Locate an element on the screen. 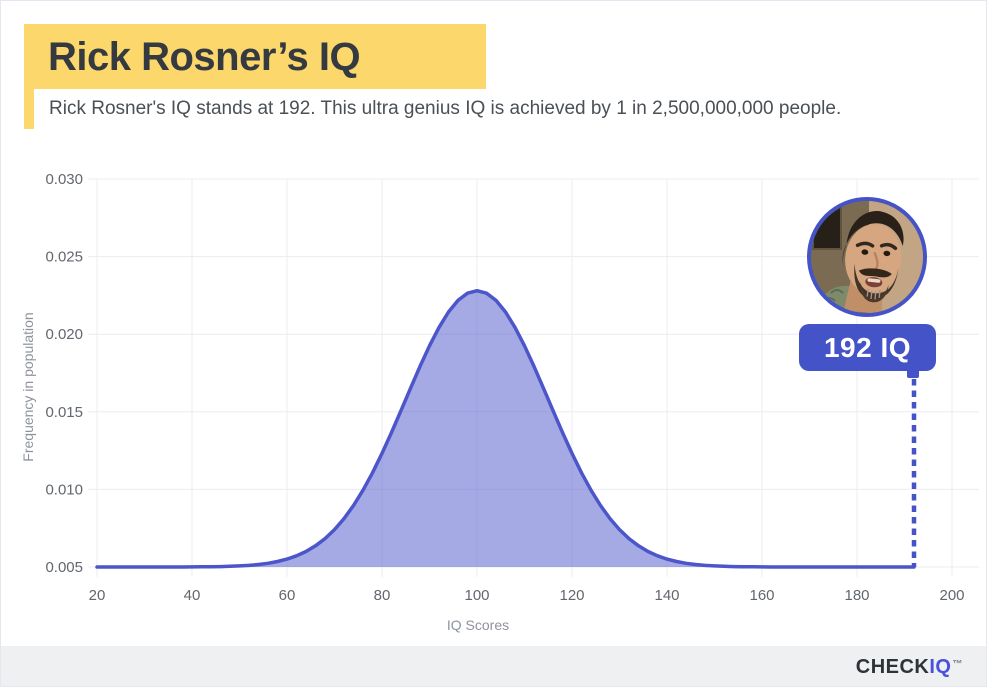  logo-iq-text: IQ is located at coordinates (940, 667).